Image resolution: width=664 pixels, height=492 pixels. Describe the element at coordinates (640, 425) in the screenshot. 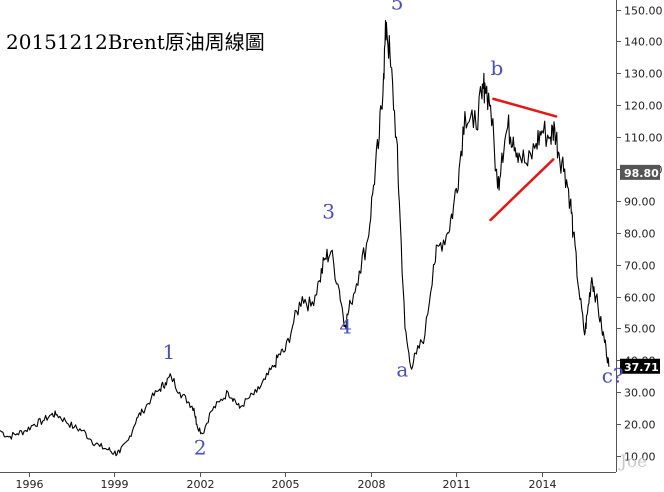

I see `y-tick-label: 20.00` at that location.